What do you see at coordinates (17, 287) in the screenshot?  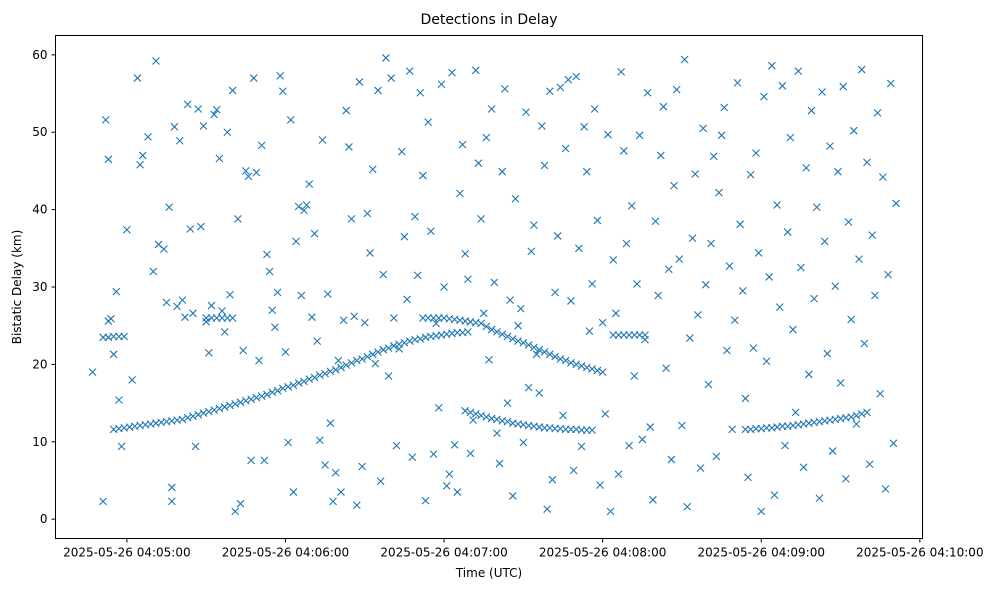 I see `y-axis-label: Bistatic Delay (km)` at bounding box center [17, 287].